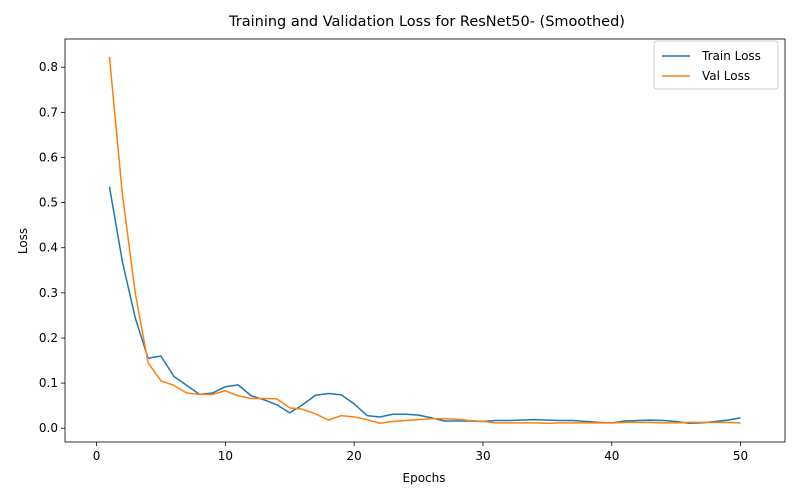  Describe the element at coordinates (48, 383) in the screenshot. I see `y-tick-label: 0.1` at that location.